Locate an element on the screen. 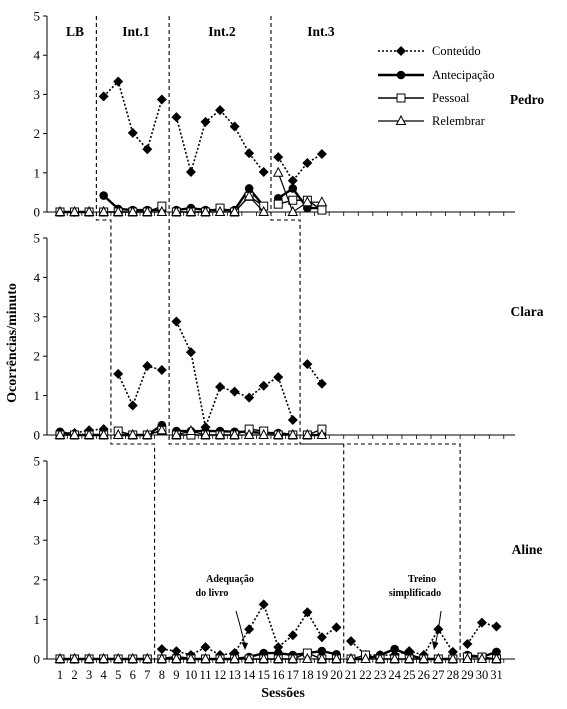 Image resolution: width=567 pixels, height=709 pixels. x-tick-label: 9 is located at coordinates (176, 675).